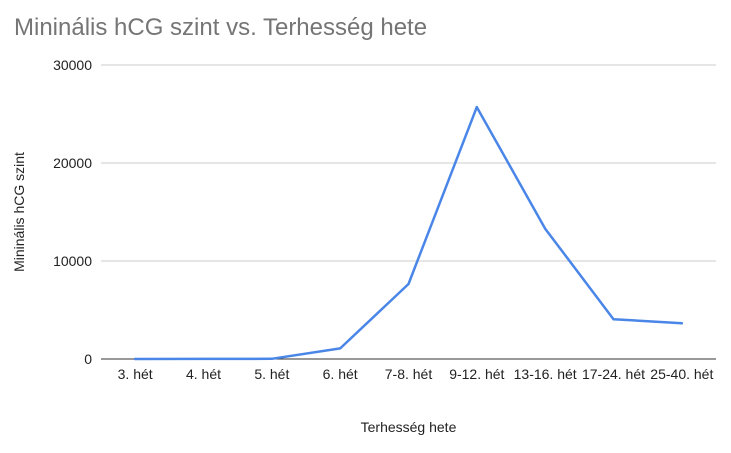 This screenshot has height=453, width=731. I want to click on x-tick-label: 9-12. hét, so click(476, 374).